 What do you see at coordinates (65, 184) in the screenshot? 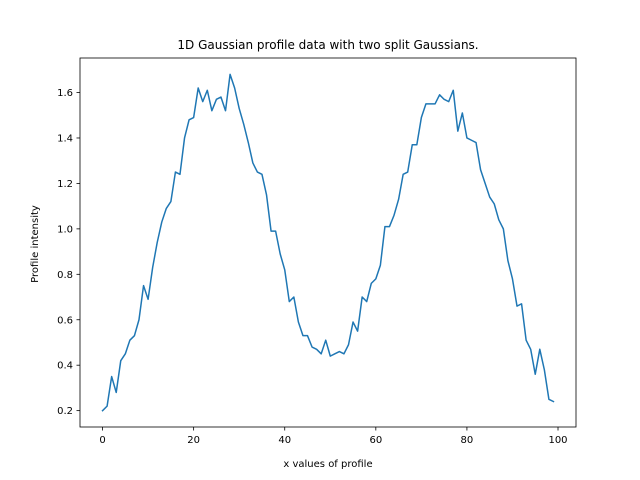
I see `y-tick-label: 1.2` at bounding box center [65, 184].